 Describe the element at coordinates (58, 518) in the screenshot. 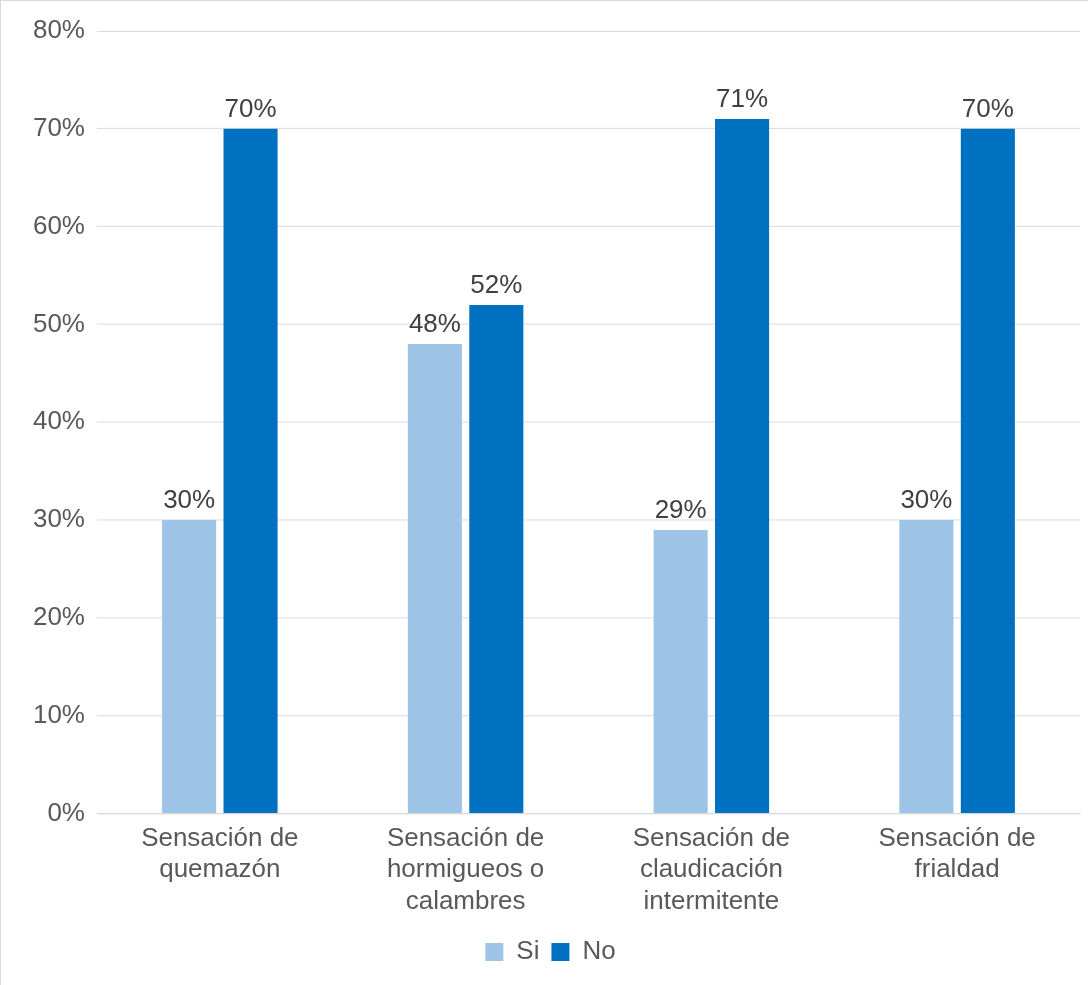

I see `y-tick-label: 30%` at that location.